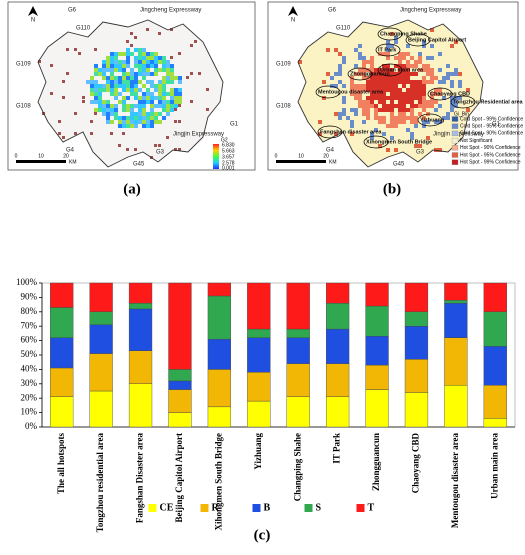  Describe the element at coordinates (420, 153) in the screenshot. I see `road-label: G3` at that location.